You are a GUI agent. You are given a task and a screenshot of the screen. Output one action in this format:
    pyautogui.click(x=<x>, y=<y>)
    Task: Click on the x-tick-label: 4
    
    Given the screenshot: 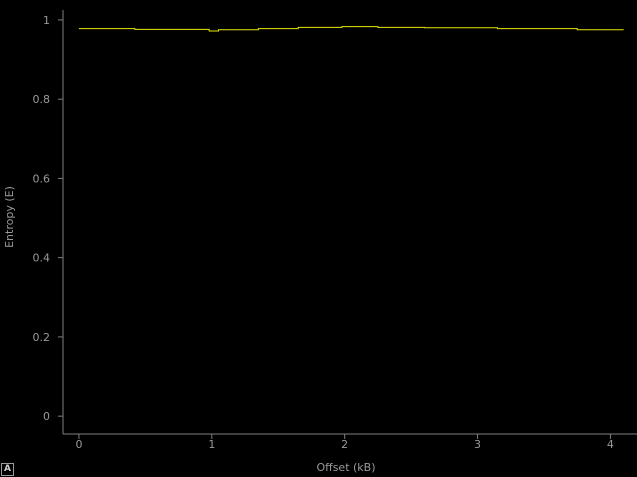 What is the action you would take?
    pyautogui.click(x=610, y=444)
    